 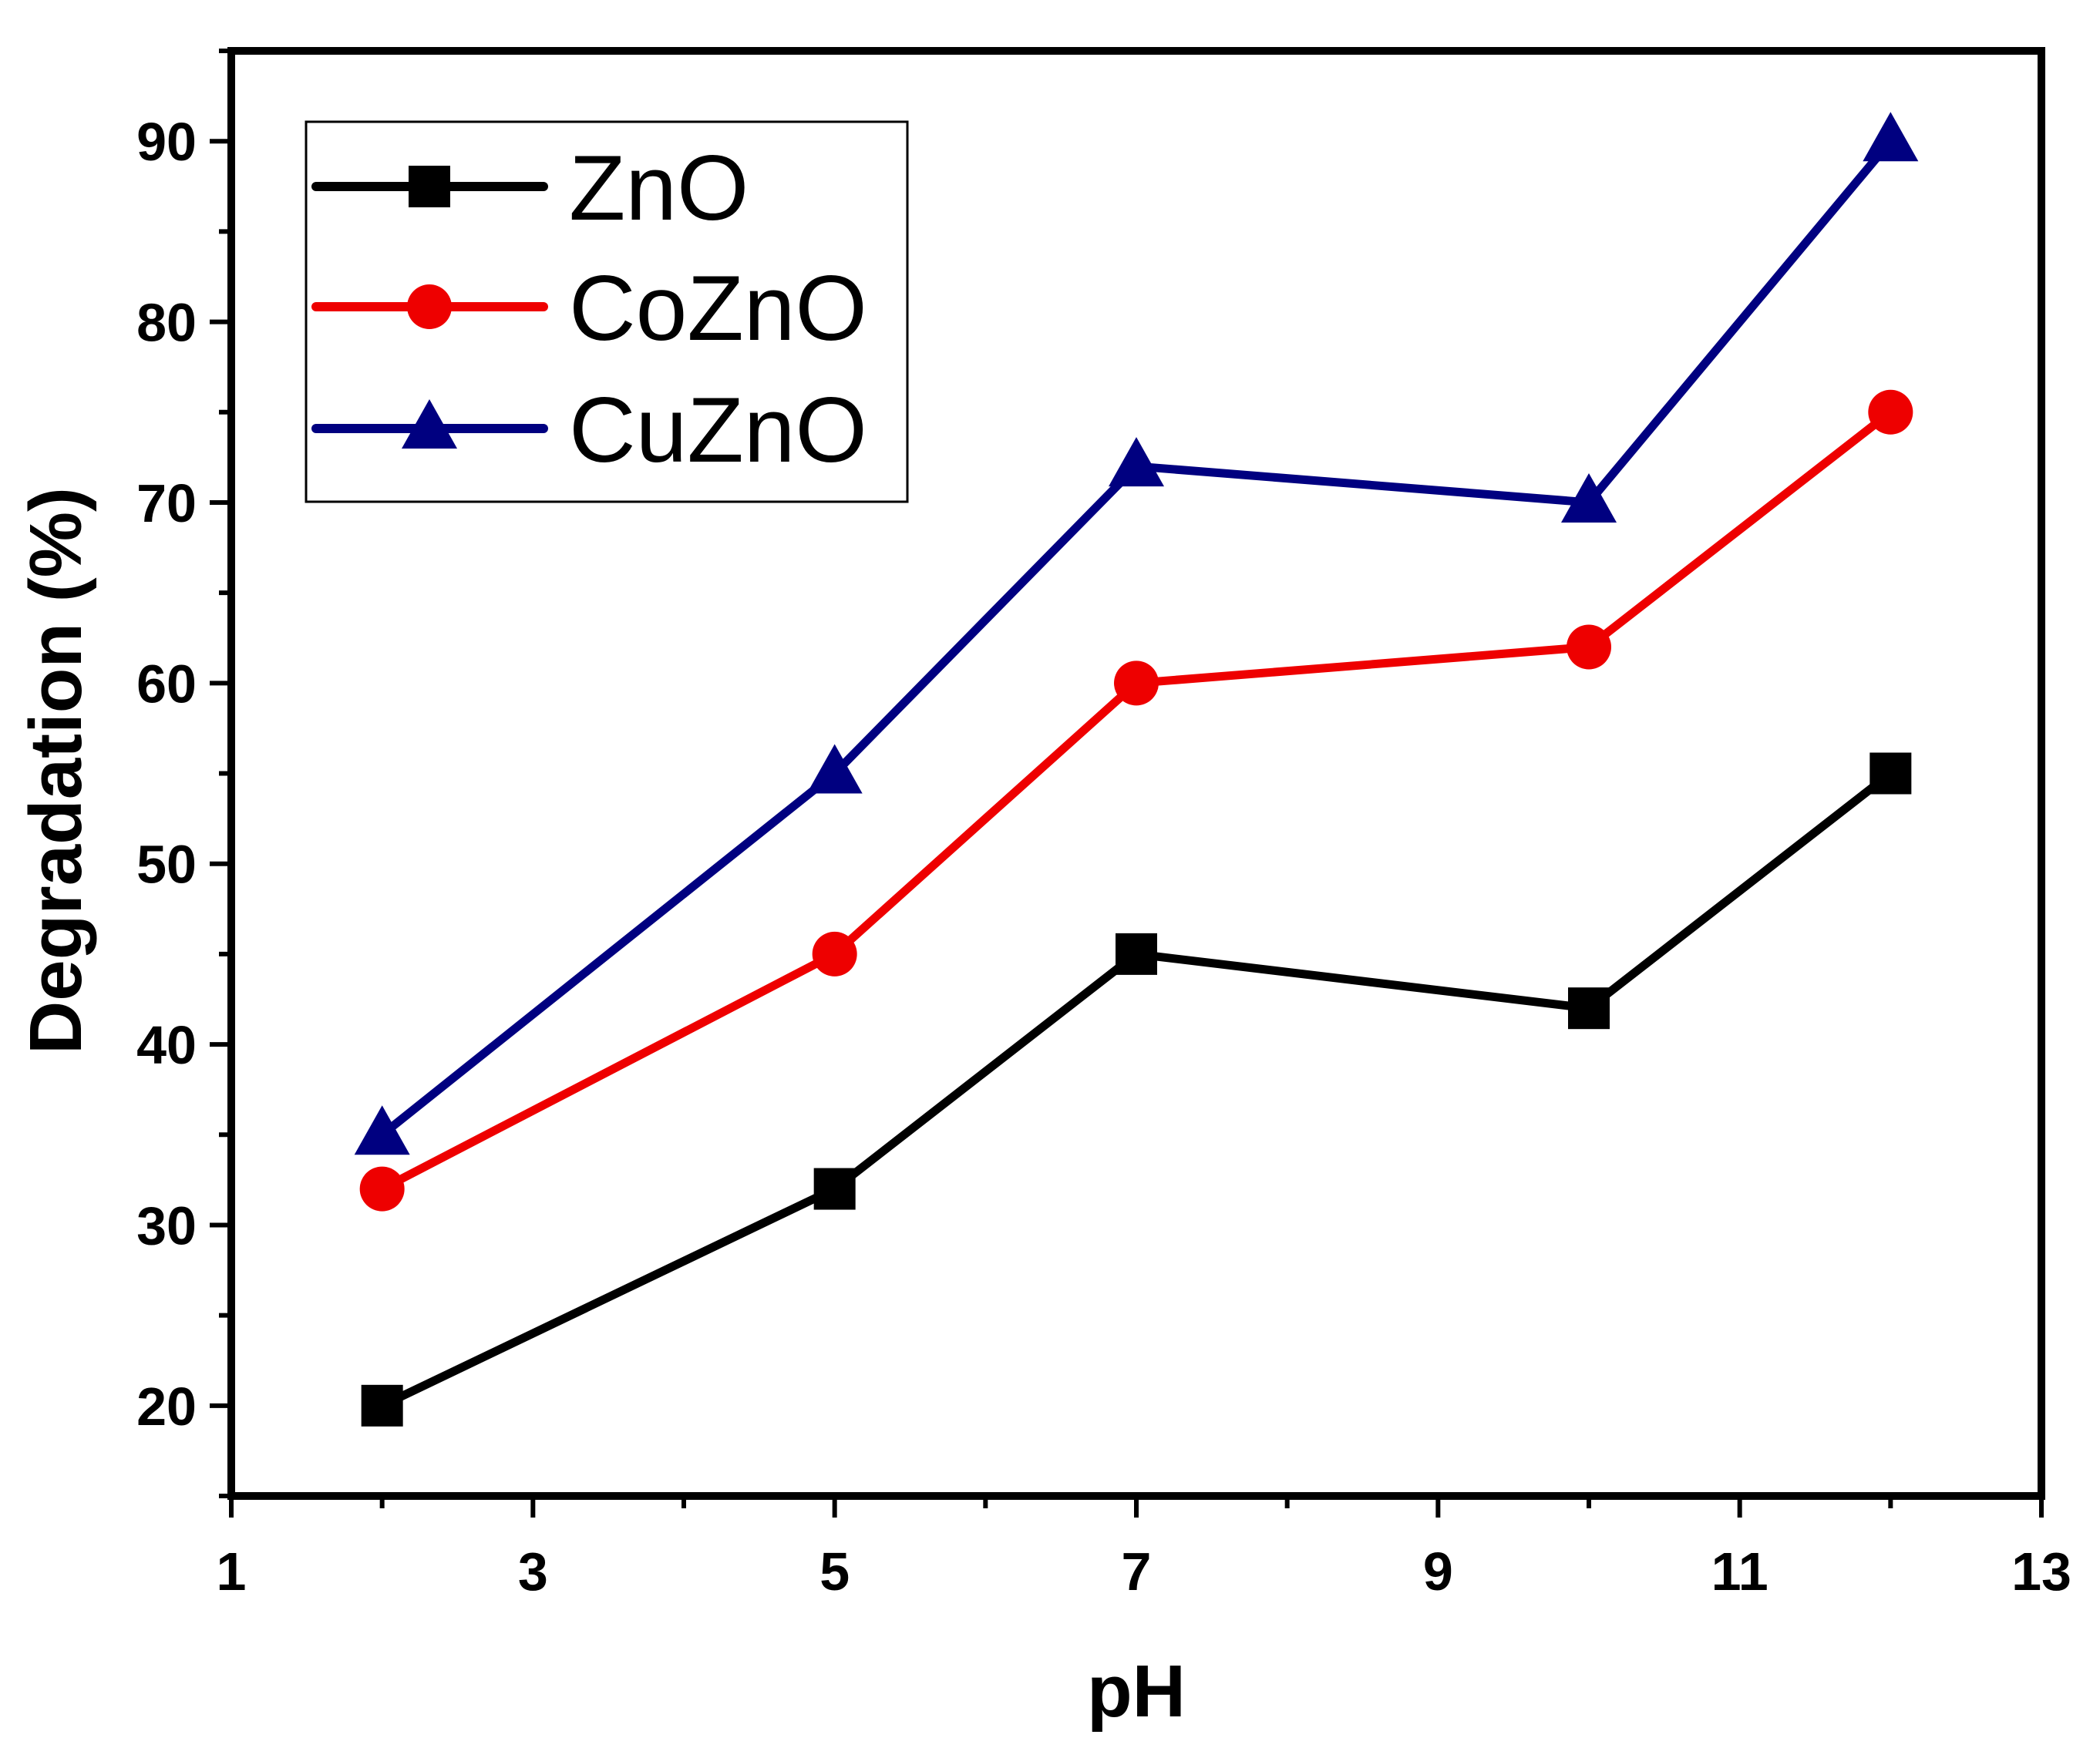 I want to click on x-tick-label: 3, so click(x=533, y=1571).